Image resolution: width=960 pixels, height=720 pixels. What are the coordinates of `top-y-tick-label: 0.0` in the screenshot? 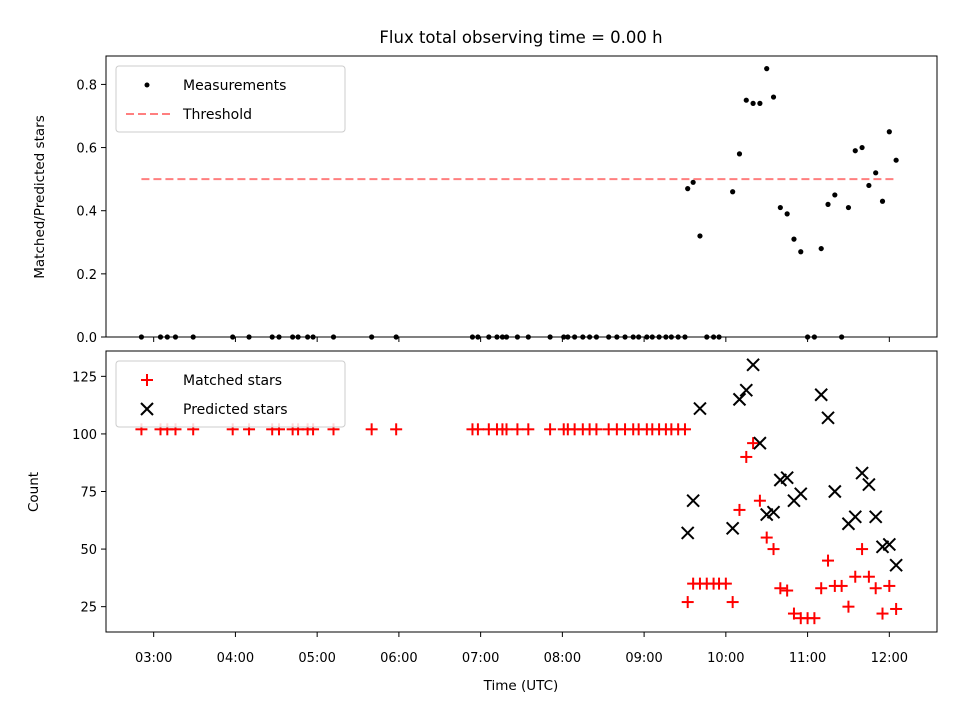 It's located at (86, 338).